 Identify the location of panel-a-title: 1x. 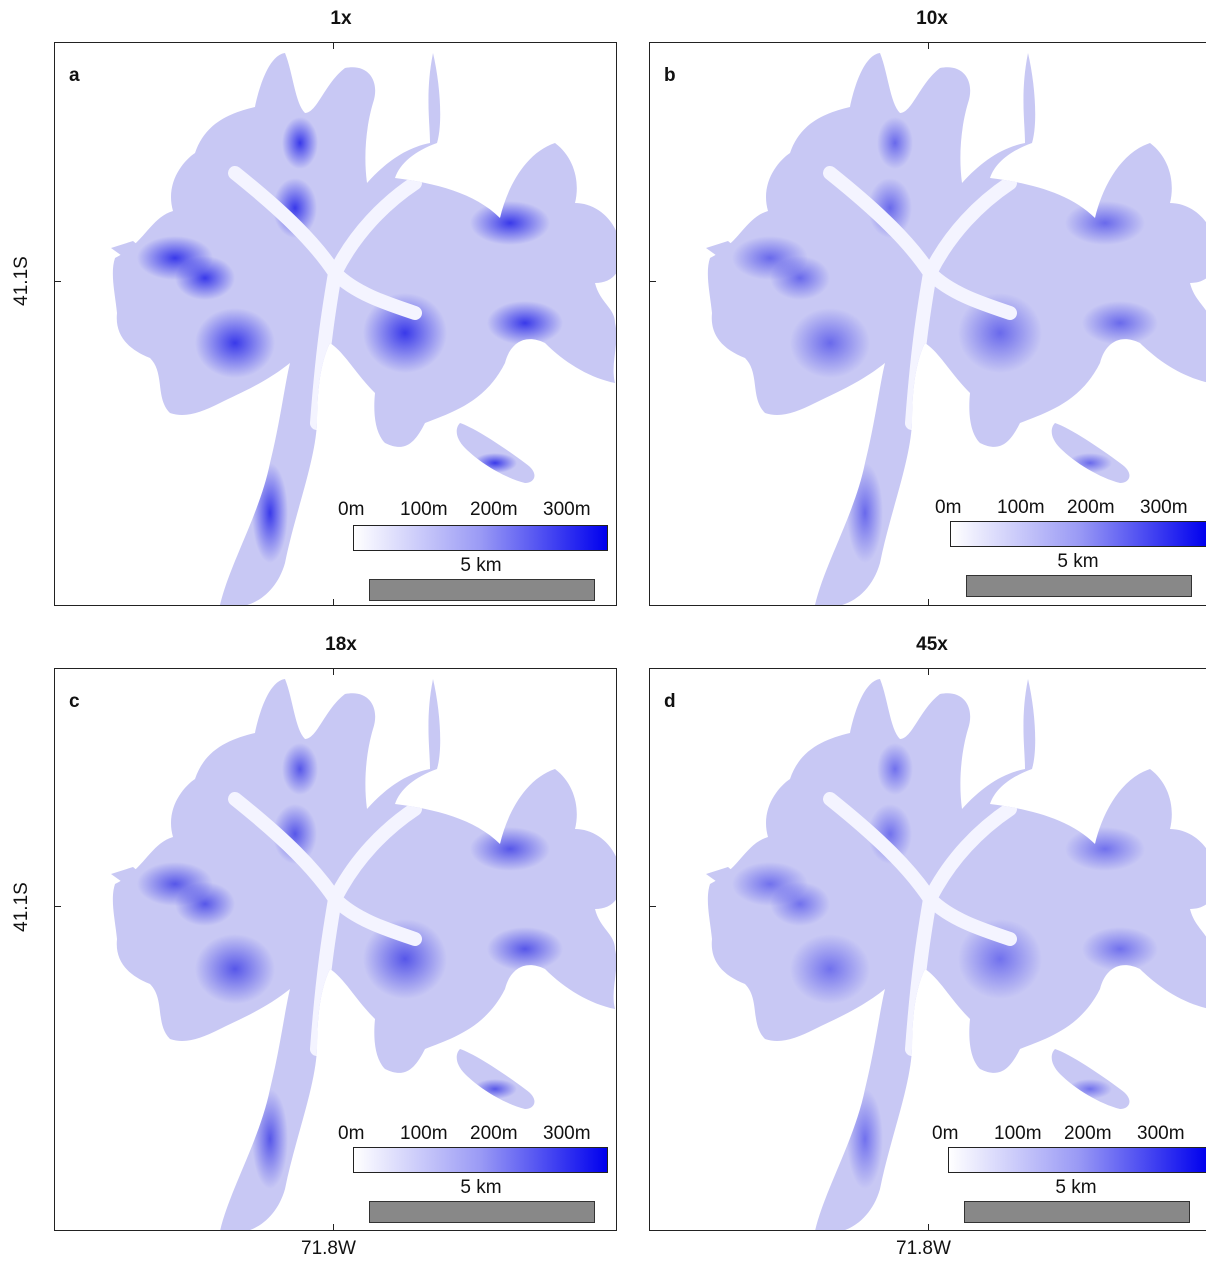
(341, 18).